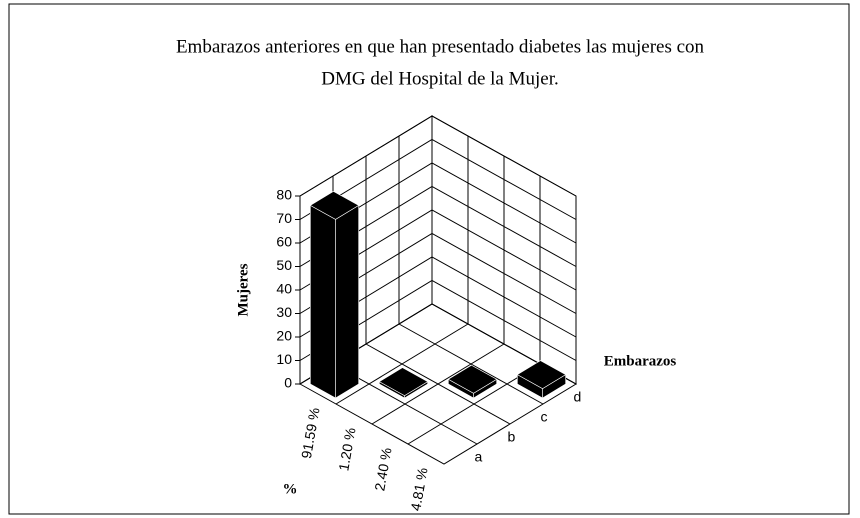 The image size is (860, 518). I want to click on x-tick-label: 91.59 %, so click(310, 432).